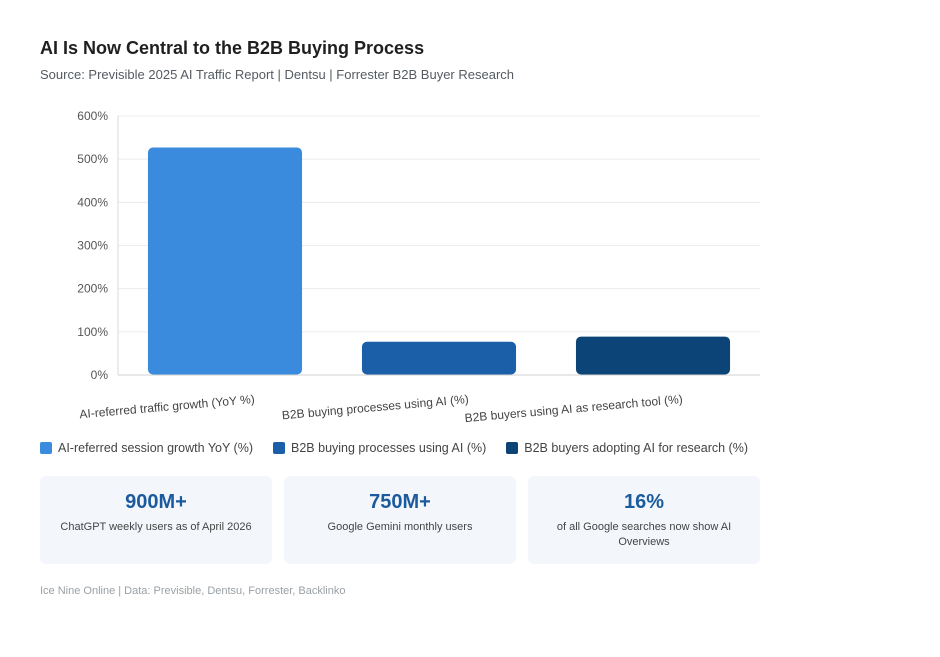 This screenshot has width=940, height=657. I want to click on legend-label: B2B buyers adopting AI for research (%), so click(636, 448).